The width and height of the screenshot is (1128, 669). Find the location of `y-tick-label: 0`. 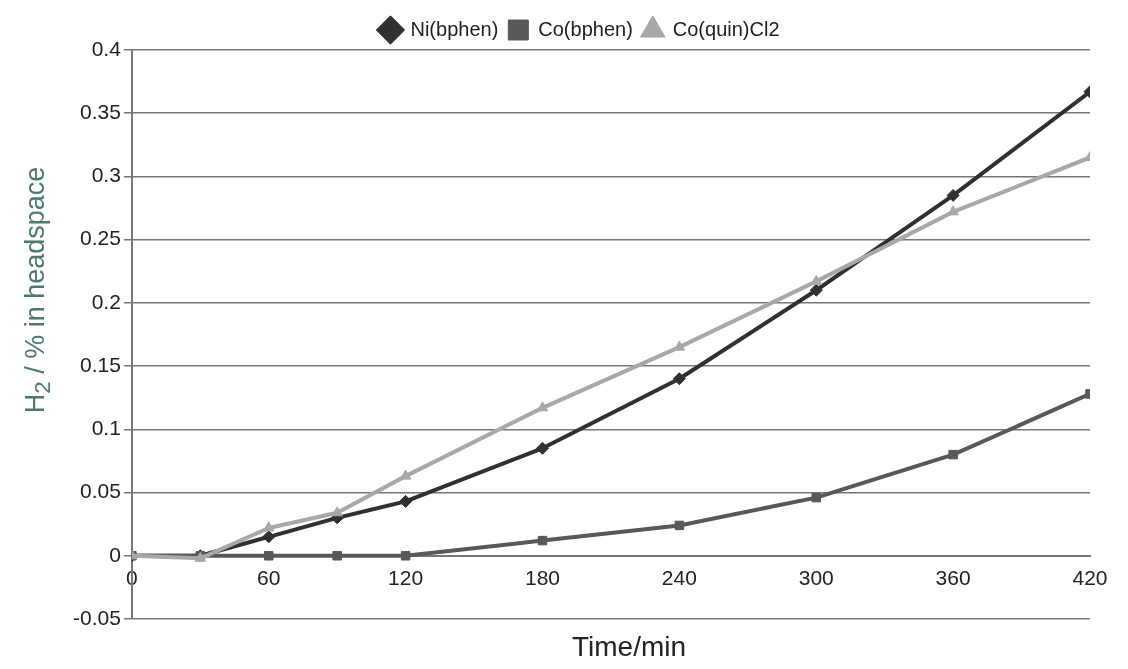

y-tick-label: 0 is located at coordinates (115, 554).